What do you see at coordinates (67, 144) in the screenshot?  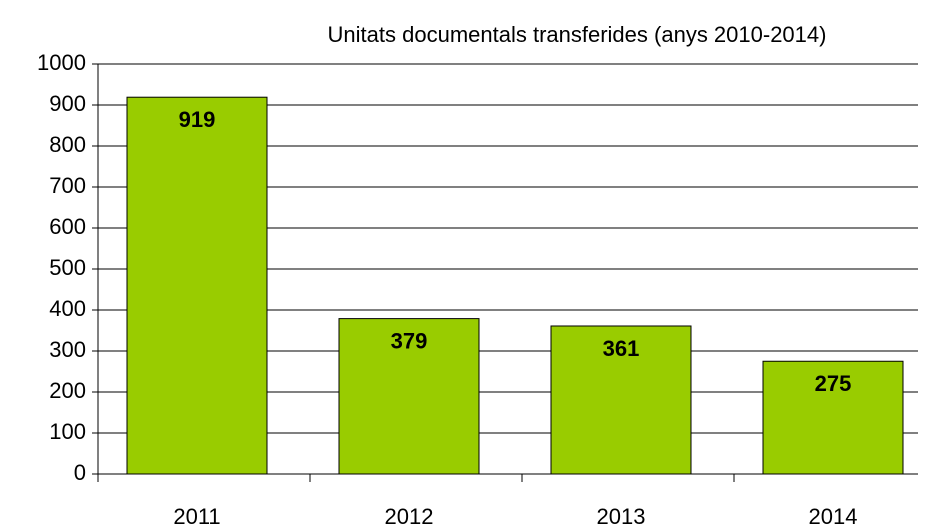 I see `y-tick-label: 800` at bounding box center [67, 144].